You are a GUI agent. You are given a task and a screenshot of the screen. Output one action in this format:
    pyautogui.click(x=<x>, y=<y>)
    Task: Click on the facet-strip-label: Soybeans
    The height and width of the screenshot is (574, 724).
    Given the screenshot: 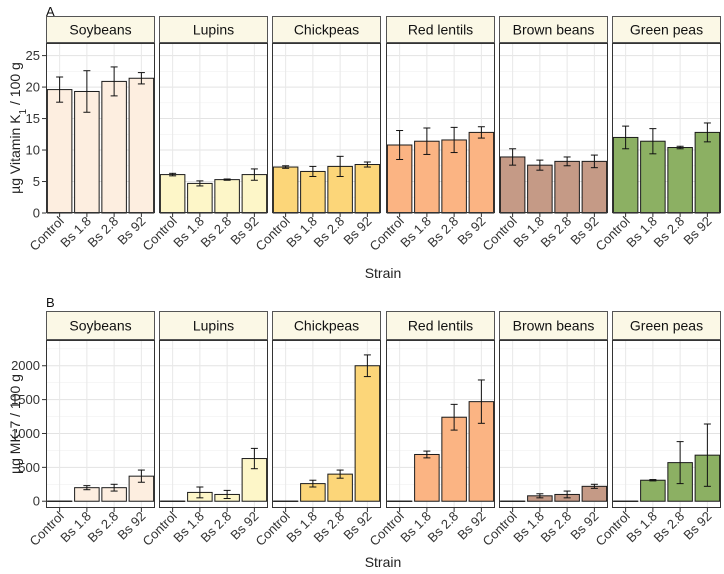 What is the action you would take?
    pyautogui.click(x=100, y=30)
    